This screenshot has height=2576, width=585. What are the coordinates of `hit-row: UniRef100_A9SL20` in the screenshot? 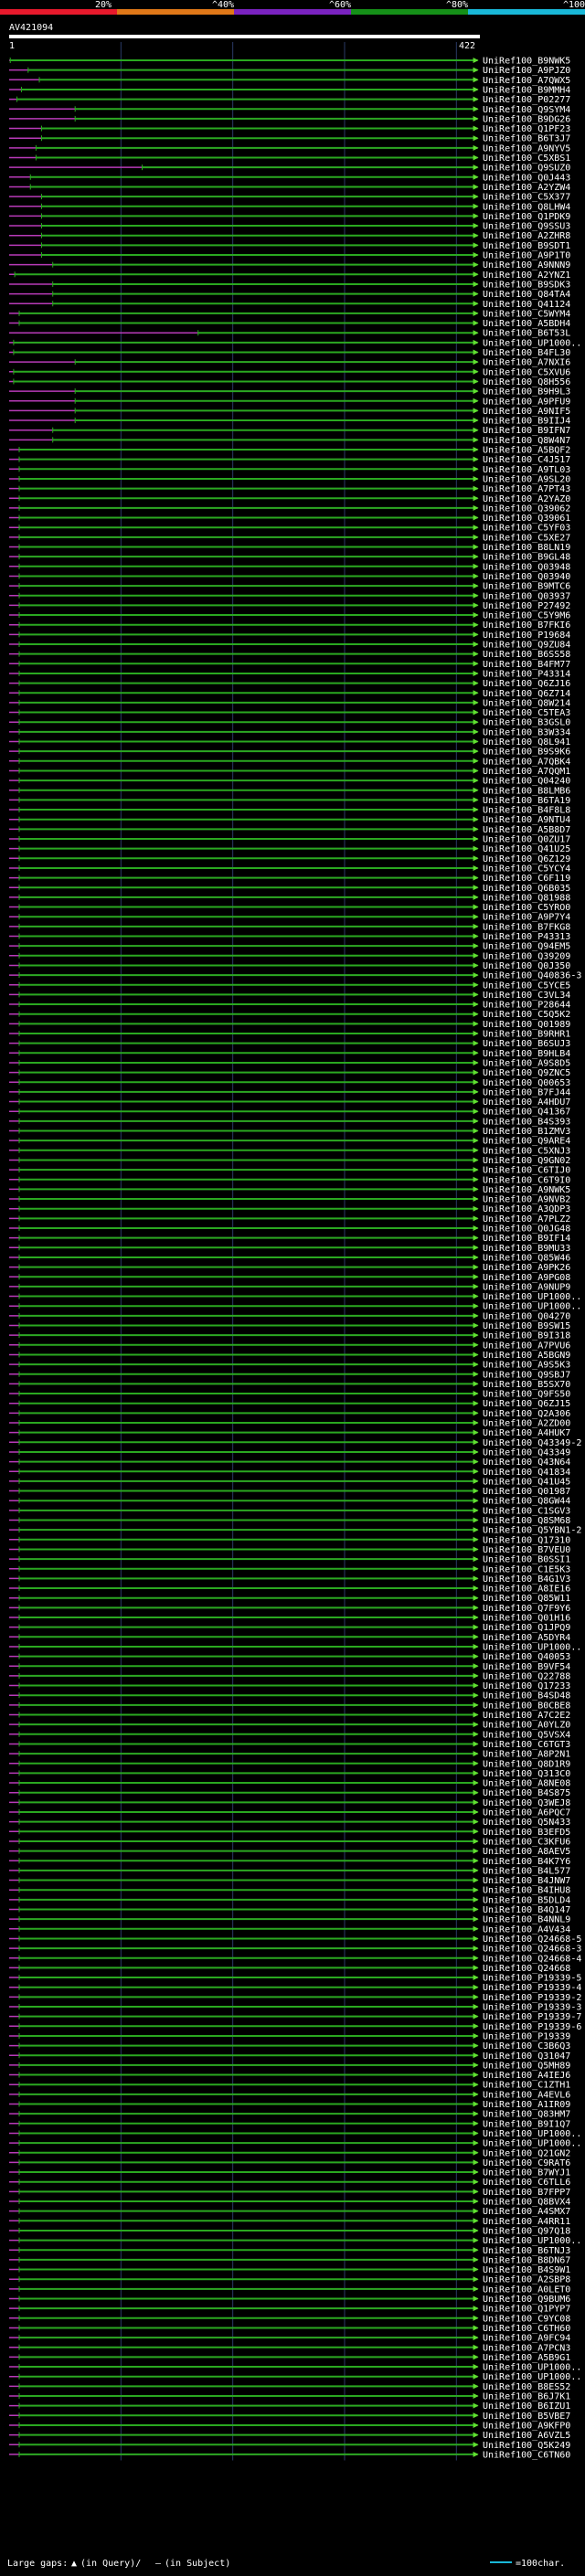 It's located at (289, 479).